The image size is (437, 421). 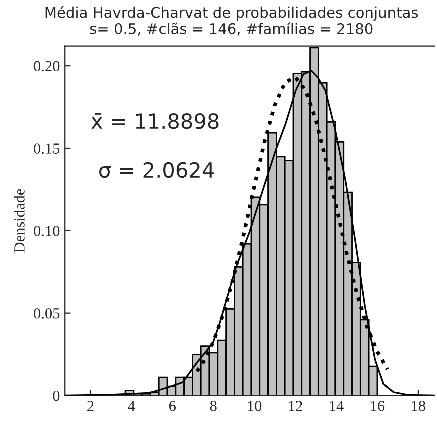 What do you see at coordinates (419, 406) in the screenshot?
I see `x-tick-label: 18` at bounding box center [419, 406].